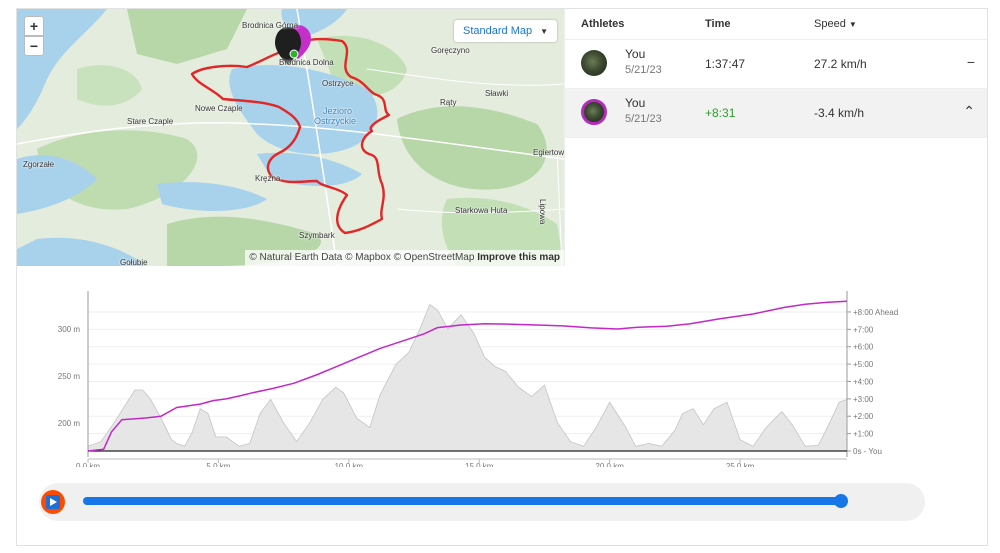 The width and height of the screenshot is (1000, 553). I want to click on time-gap-tick-label: +8:00 Ahead, so click(875, 312).